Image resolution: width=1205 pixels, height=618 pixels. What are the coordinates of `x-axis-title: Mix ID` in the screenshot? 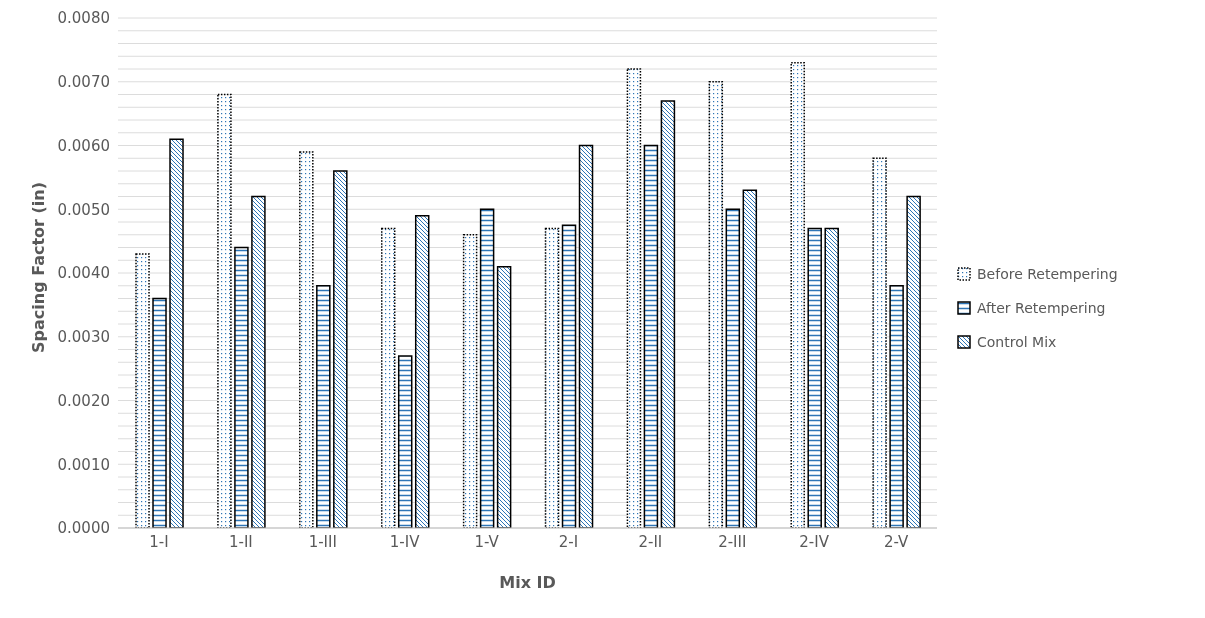 It's located at (527, 582).